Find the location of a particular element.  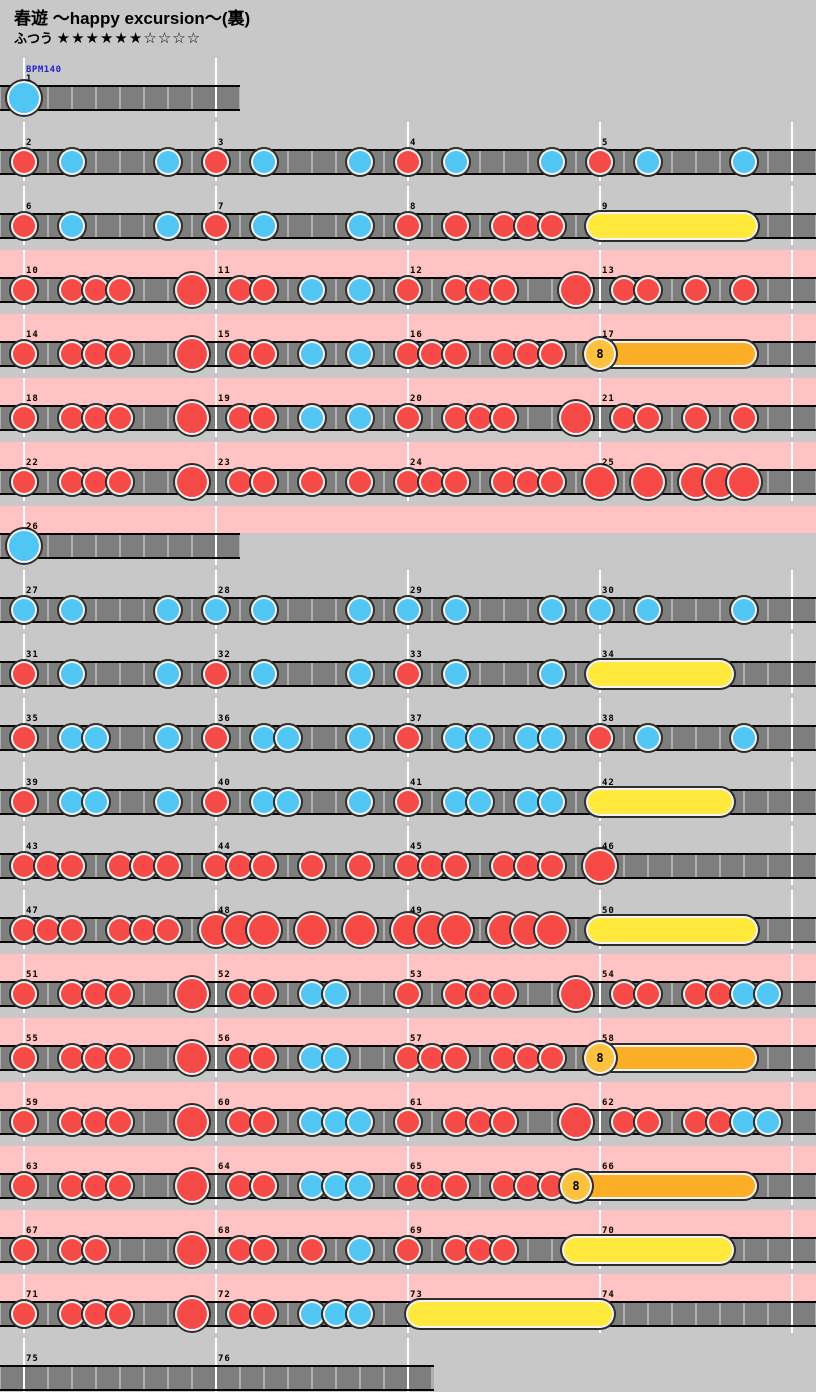

balloon-note-head: 8 is located at coordinates (576, 1186).